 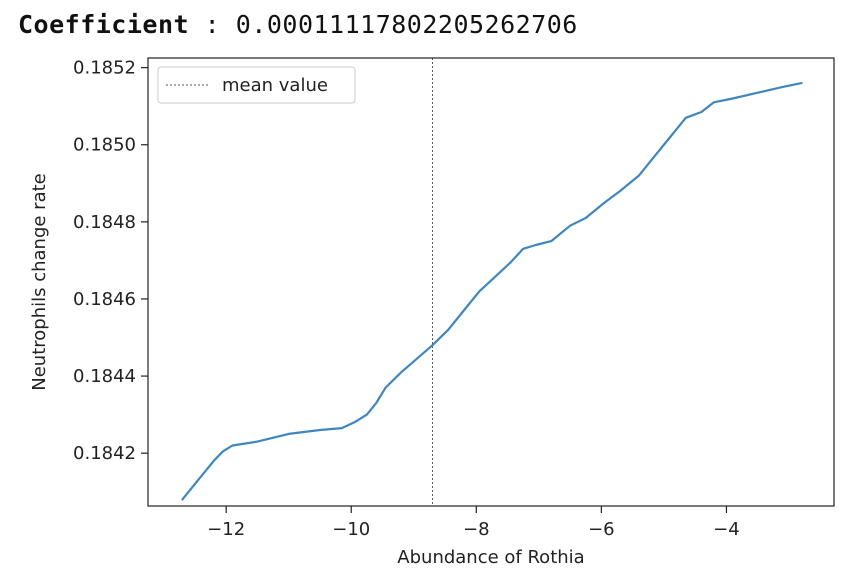 I want to click on coefficient-label: Coefficient, so click(x=104, y=24).